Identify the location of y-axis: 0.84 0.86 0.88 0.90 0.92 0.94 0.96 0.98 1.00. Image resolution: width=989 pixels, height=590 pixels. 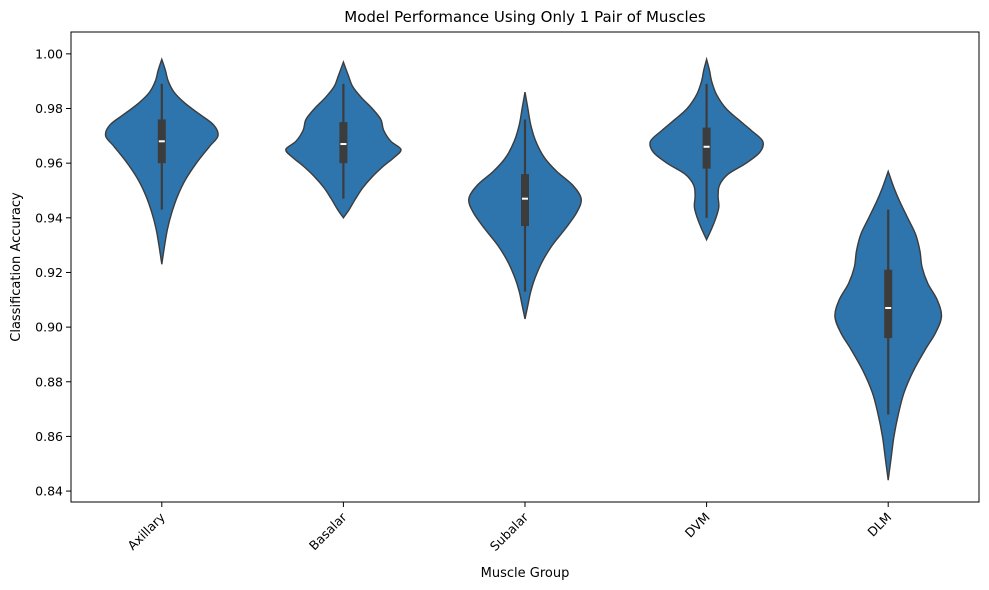
(53, 272).